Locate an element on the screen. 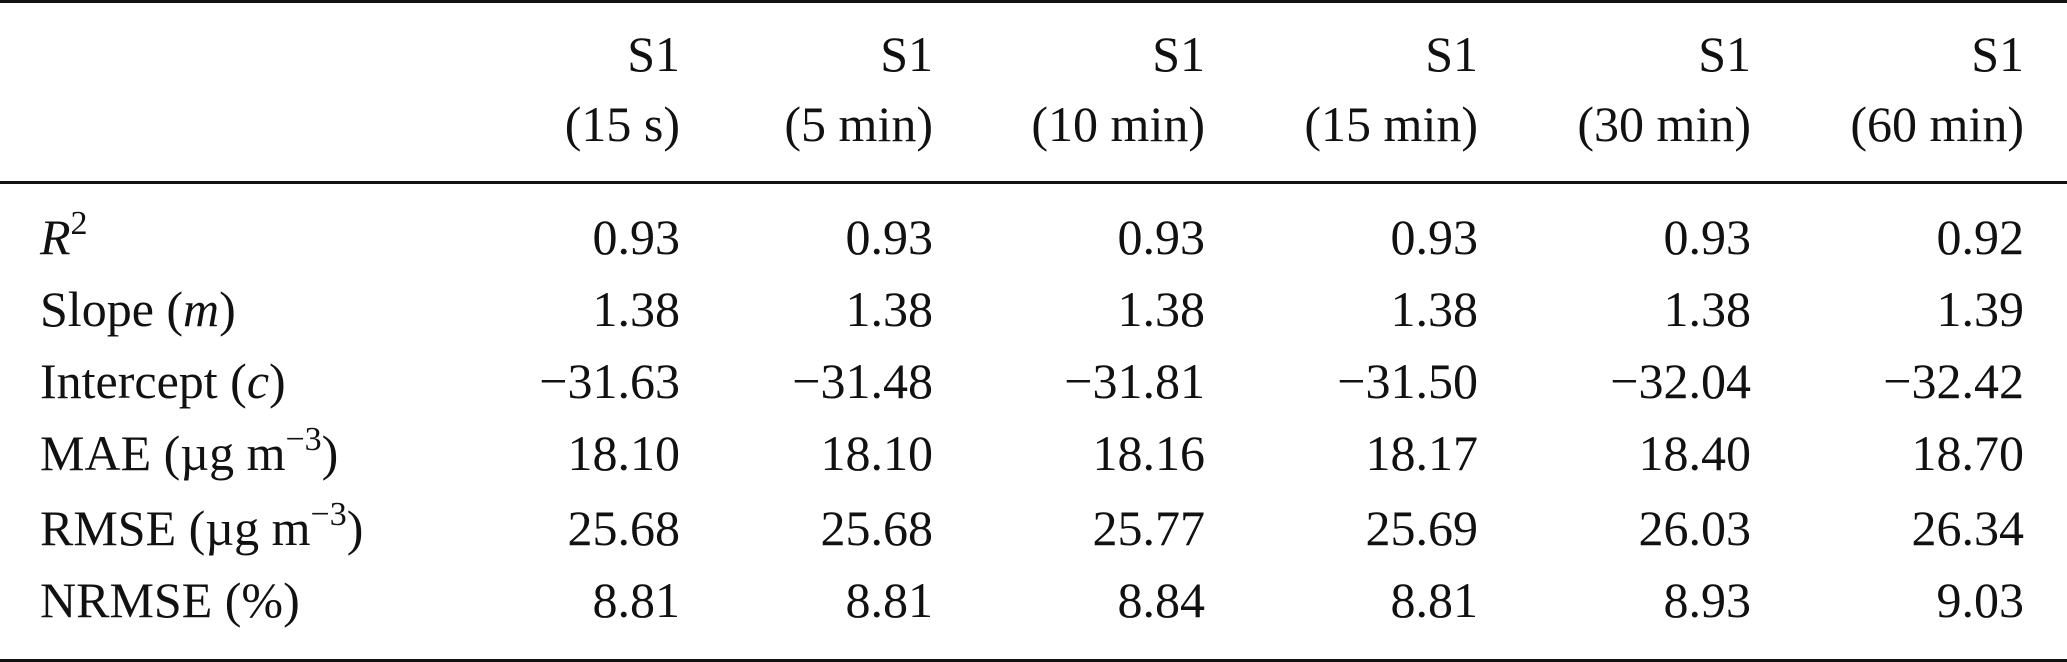 This screenshot has width=2067, height=662. row-label-symbol: c is located at coordinates (258, 381).